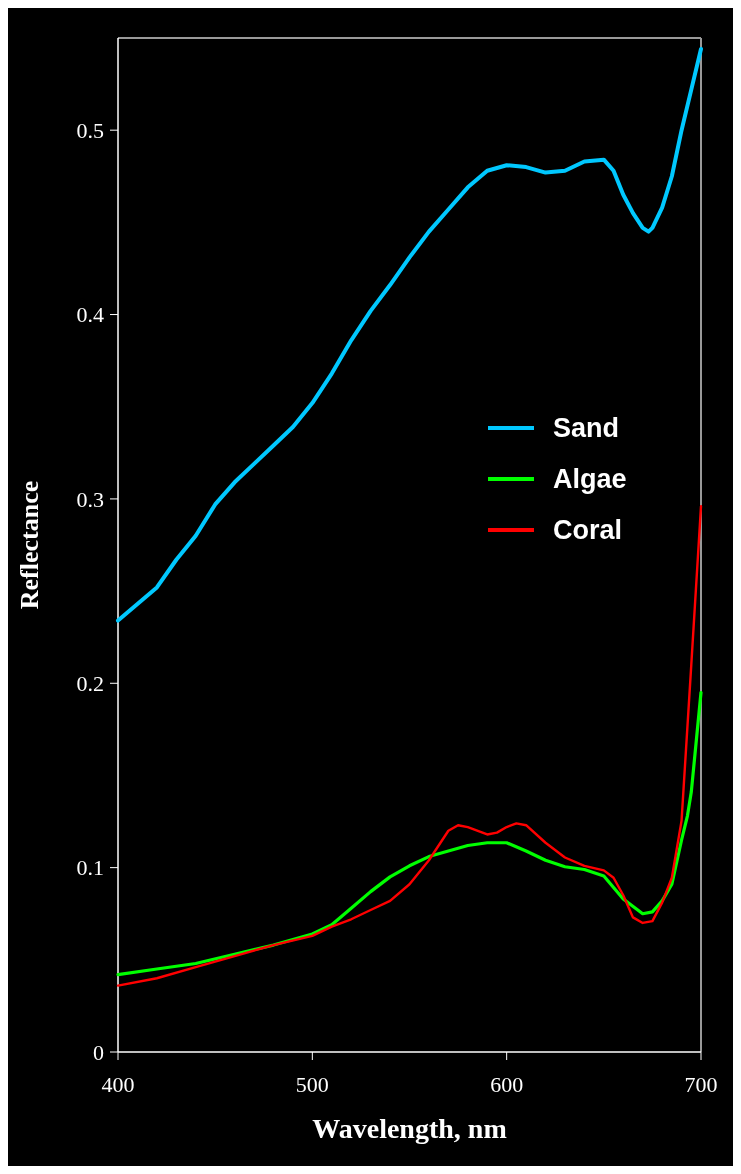  What do you see at coordinates (90, 868) in the screenshot?
I see `y-tick-label: 0.1` at bounding box center [90, 868].